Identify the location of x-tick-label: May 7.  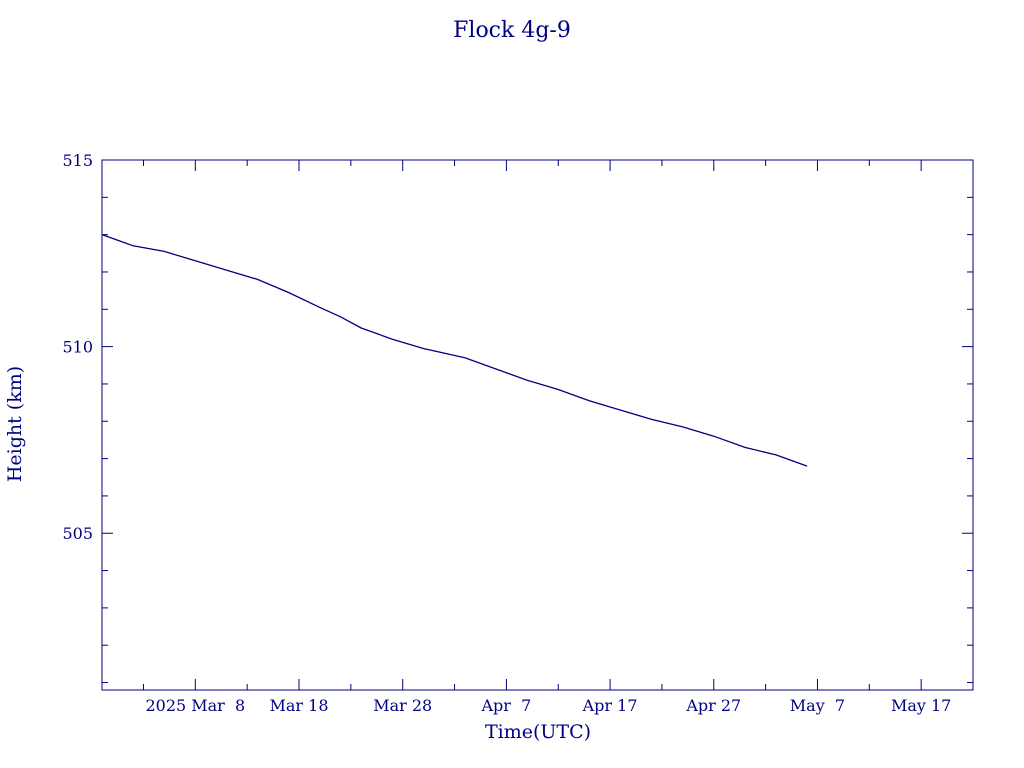
(817, 705).